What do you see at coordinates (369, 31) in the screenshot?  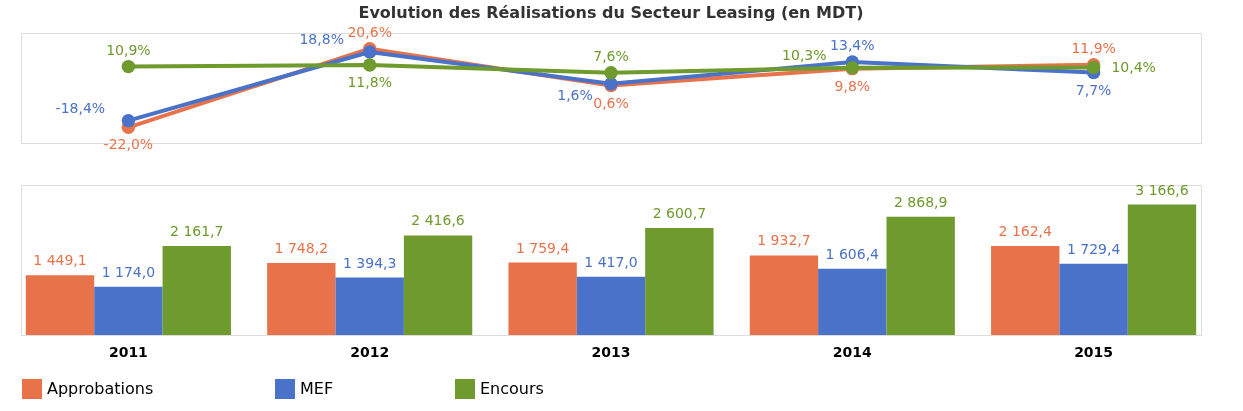 I see `data-label: 20,6%` at bounding box center [369, 31].